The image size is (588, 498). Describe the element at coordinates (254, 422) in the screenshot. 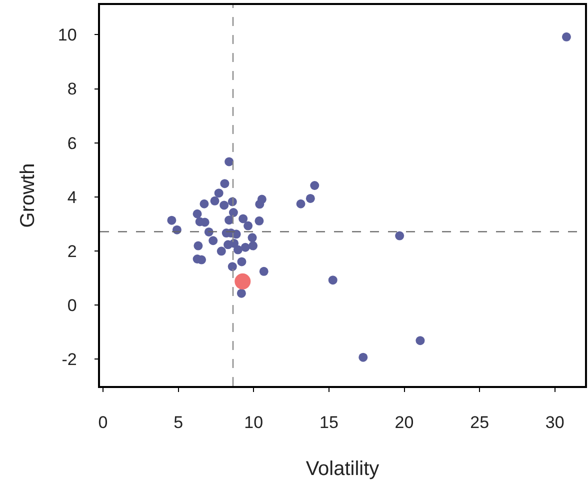

I see `x-tick-label: 10` at that location.